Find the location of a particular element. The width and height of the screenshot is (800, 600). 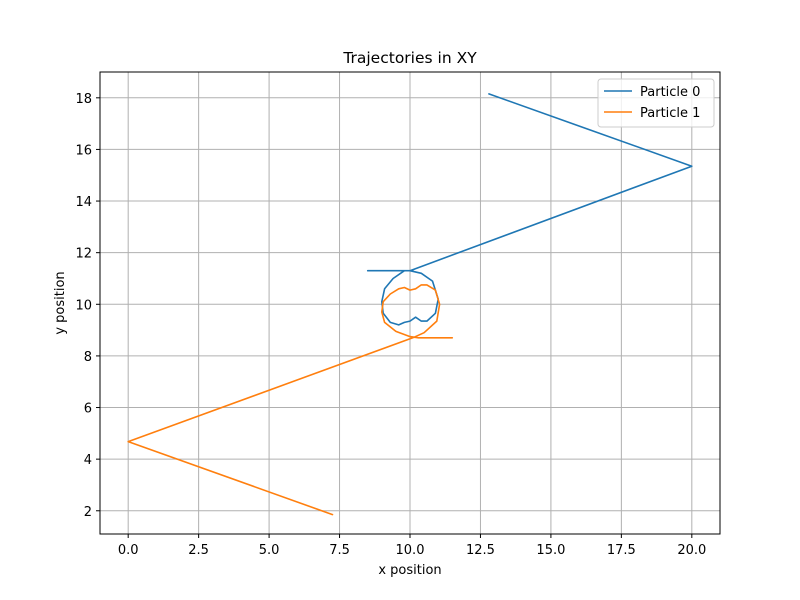

x-tick-label: 12.5 is located at coordinates (480, 550).